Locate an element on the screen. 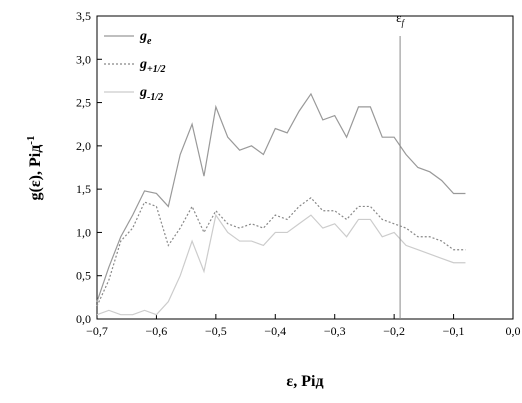 The width and height of the screenshot is (522, 403). legend-sub: e is located at coordinates (149, 41).